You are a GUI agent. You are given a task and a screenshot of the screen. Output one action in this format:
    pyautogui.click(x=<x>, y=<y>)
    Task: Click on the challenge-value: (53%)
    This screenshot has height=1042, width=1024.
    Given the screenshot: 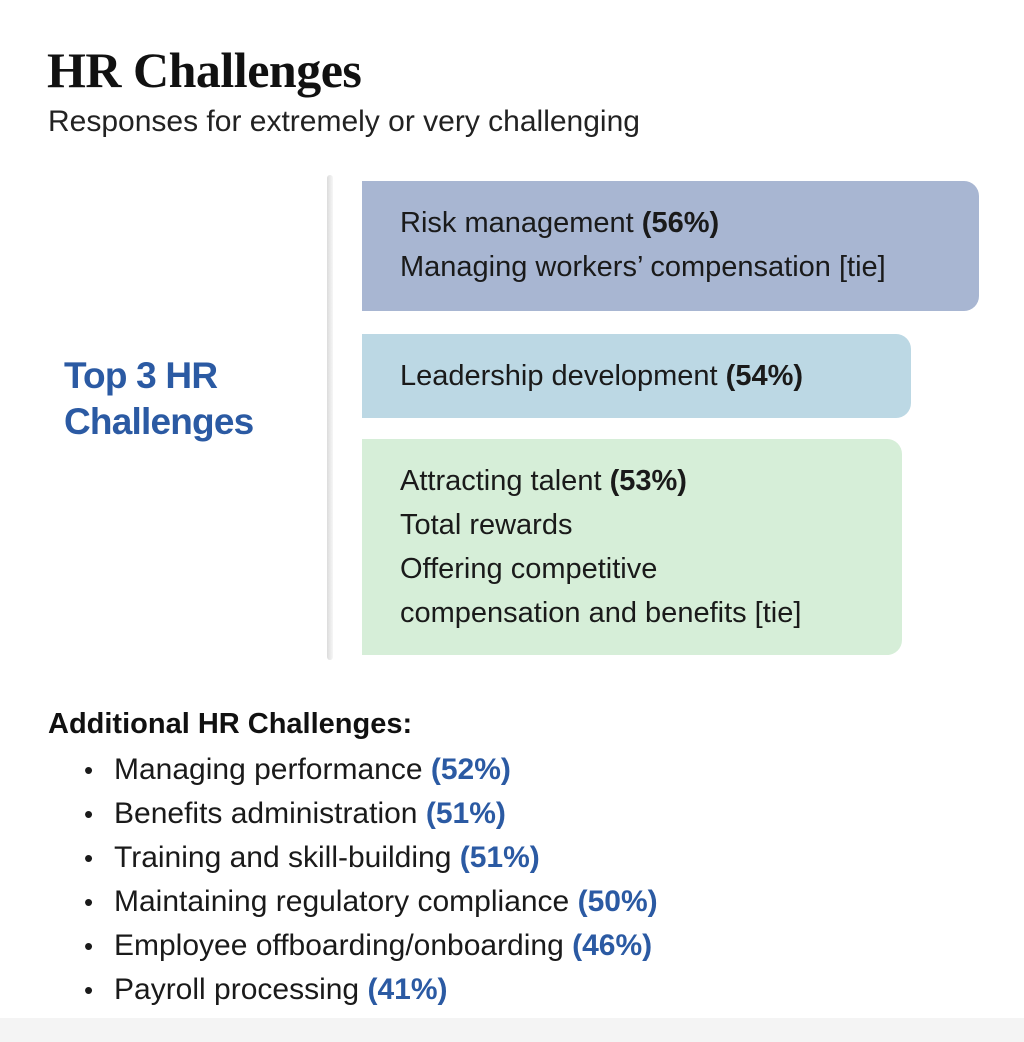 What is the action you would take?
    pyautogui.click(x=648, y=481)
    